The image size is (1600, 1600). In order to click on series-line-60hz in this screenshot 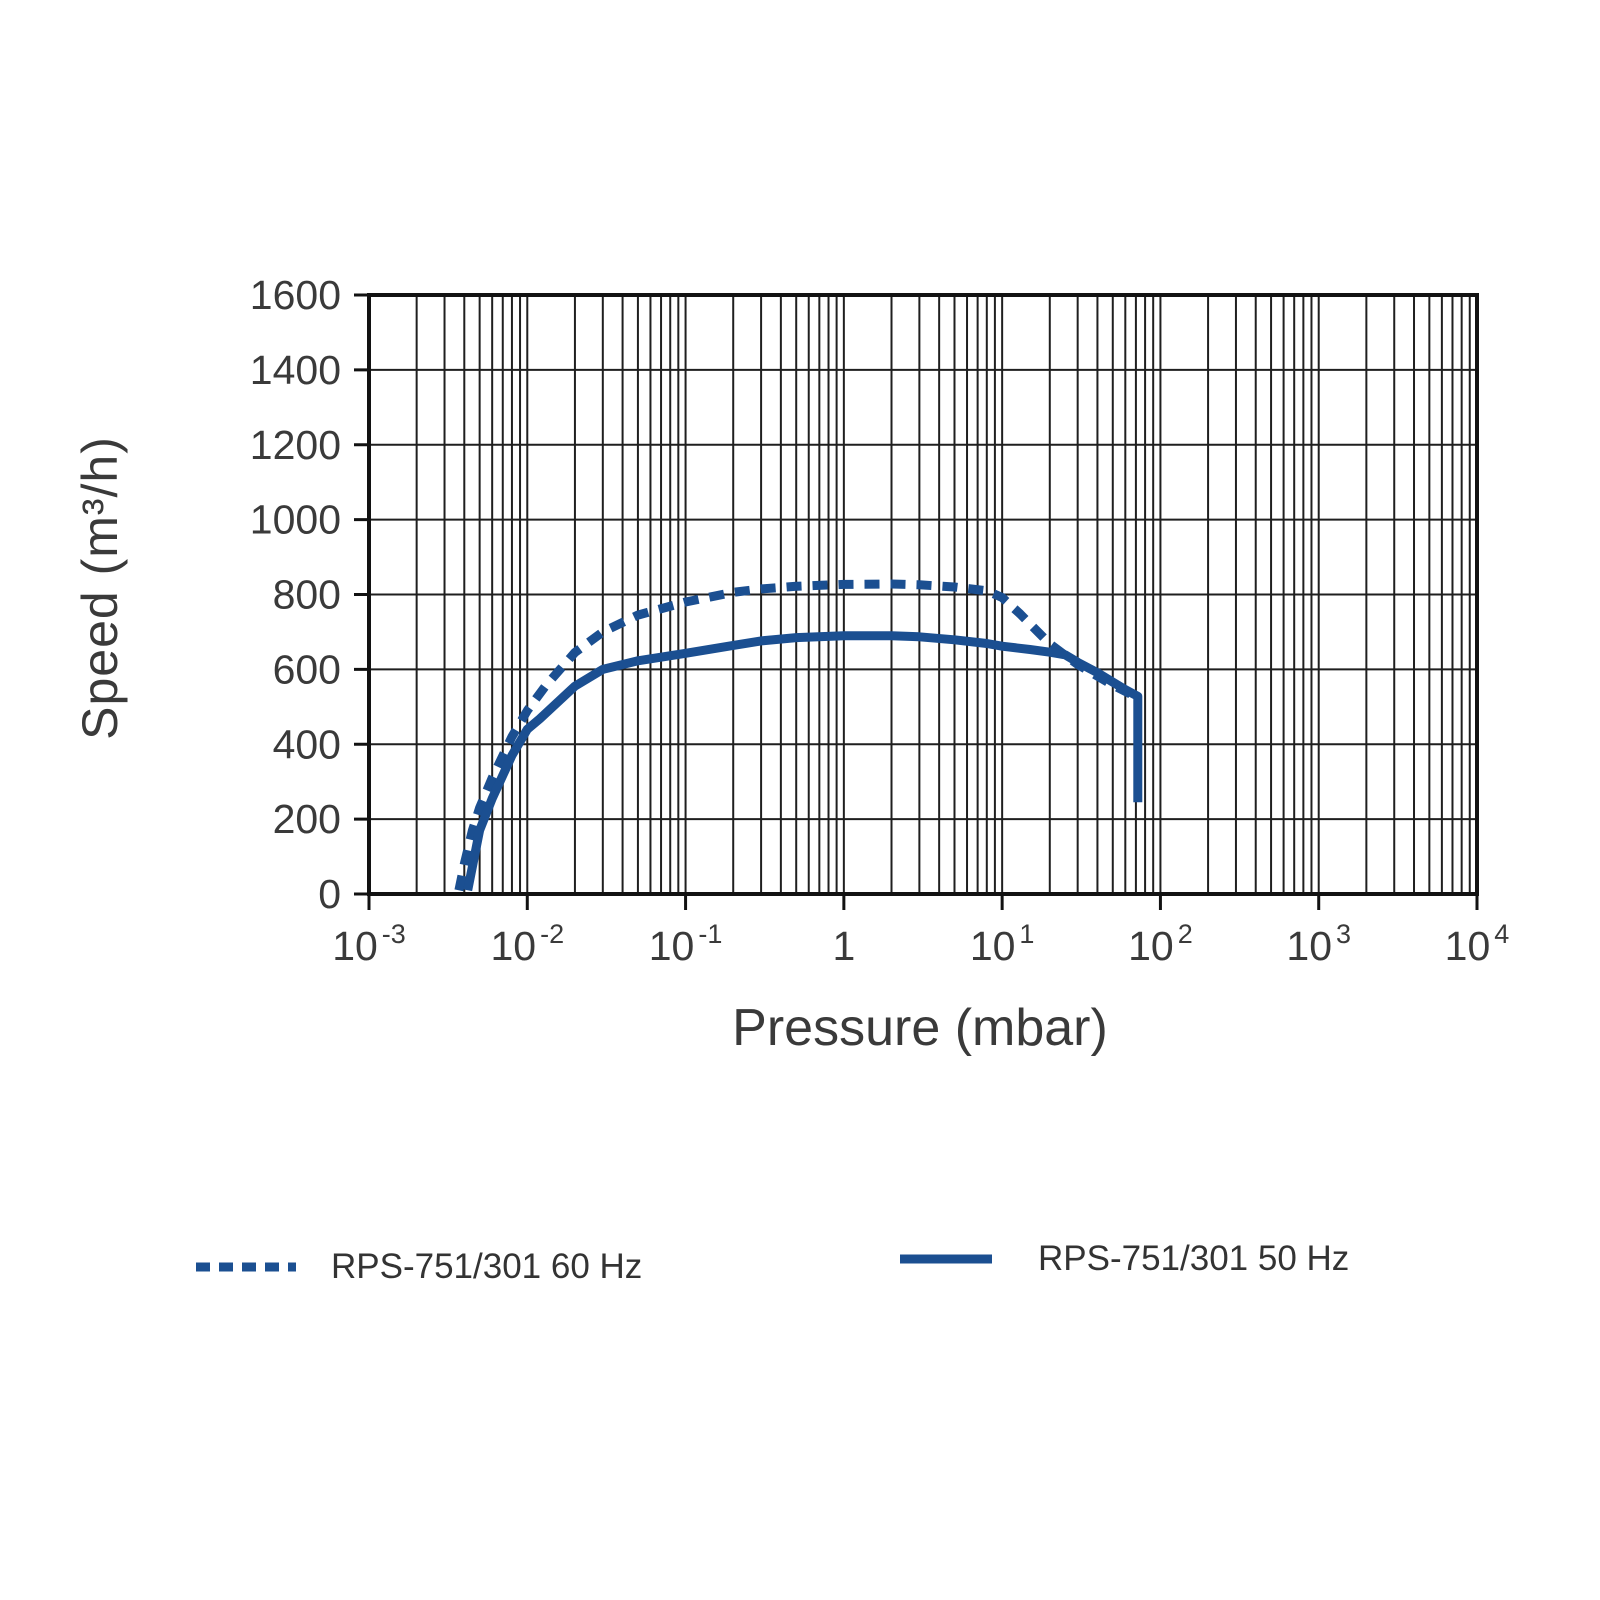, I will do `click(796, 735)`.